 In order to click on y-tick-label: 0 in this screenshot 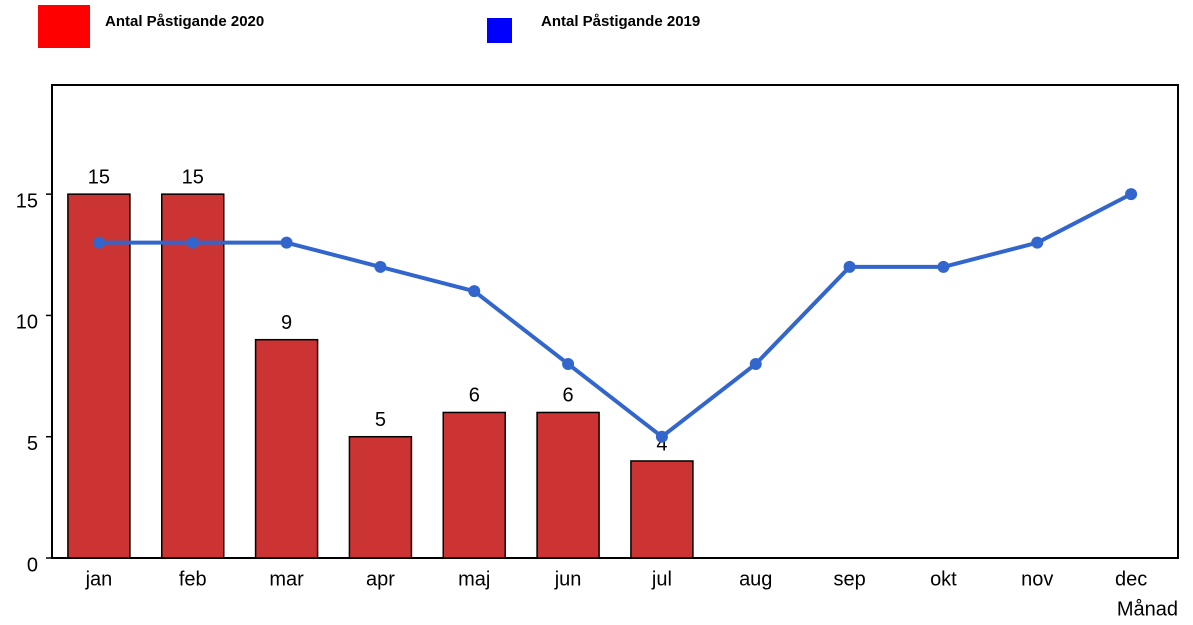, I will do `click(32, 565)`.